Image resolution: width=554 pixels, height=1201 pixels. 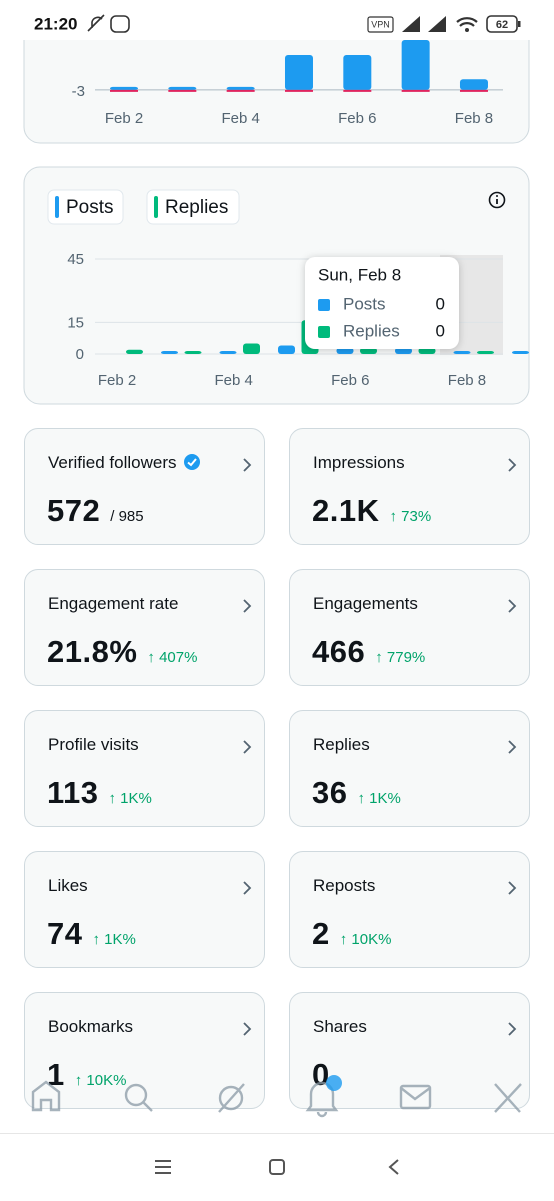 I want to click on metric-value: 74 ↑ 1K%, so click(x=91, y=934).